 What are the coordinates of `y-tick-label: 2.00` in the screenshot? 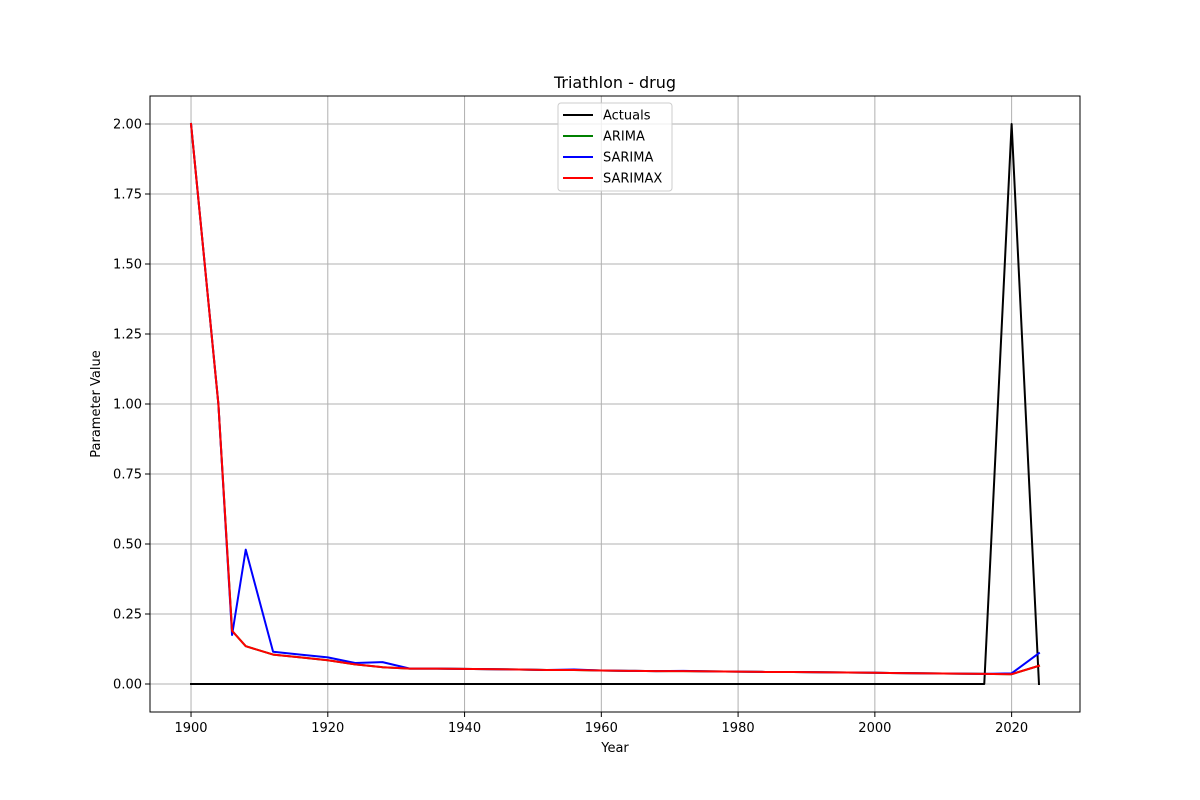 It's located at (127, 125).